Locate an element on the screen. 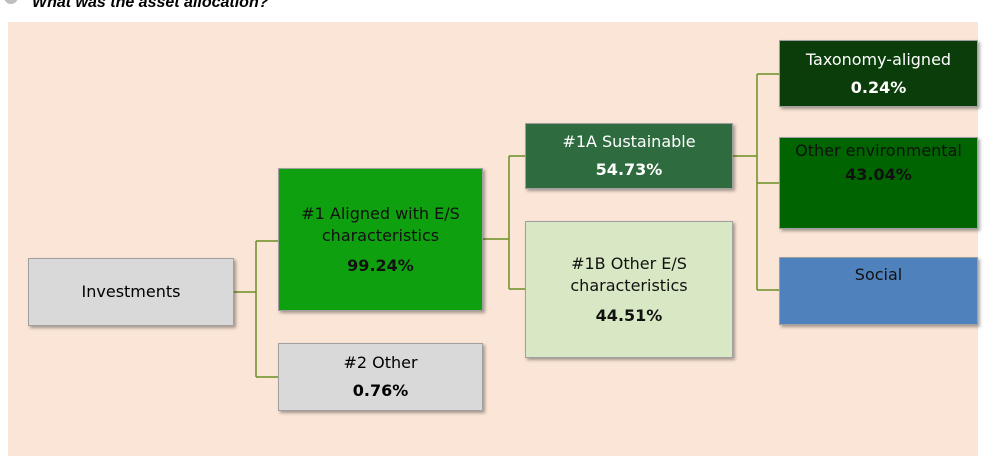  node-label: Investments is located at coordinates (131, 291).